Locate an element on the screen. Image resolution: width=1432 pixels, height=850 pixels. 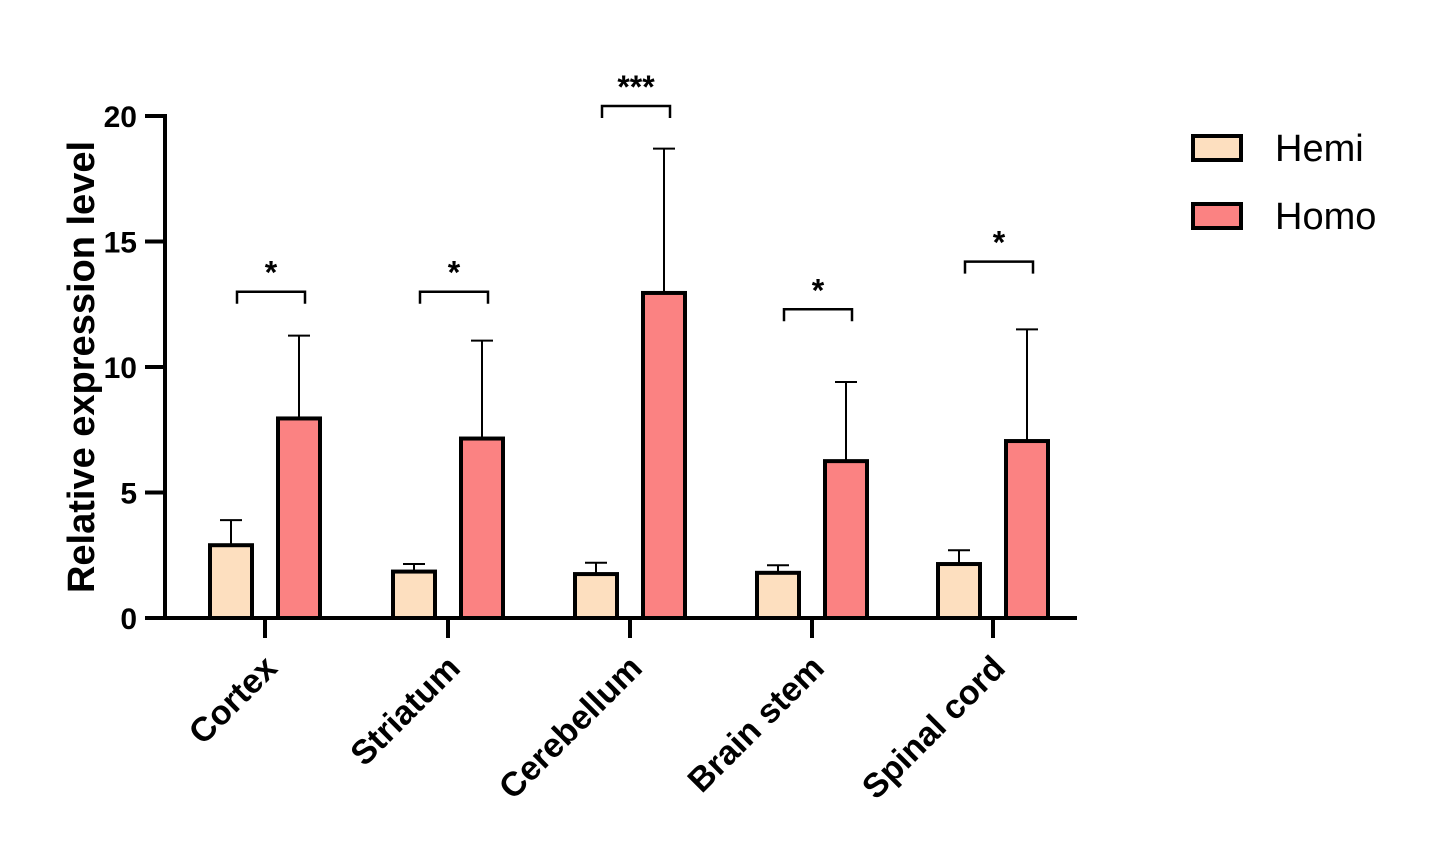
legend: Hemi Homo is located at coordinates (1283, 183).